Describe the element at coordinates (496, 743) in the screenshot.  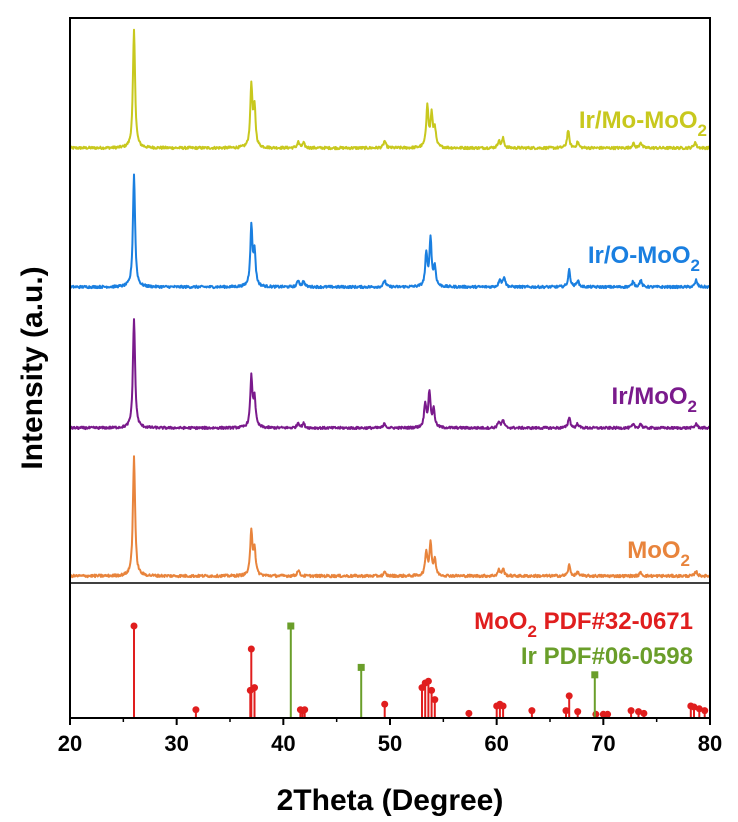
I see `x-tick-label: 60` at that location.